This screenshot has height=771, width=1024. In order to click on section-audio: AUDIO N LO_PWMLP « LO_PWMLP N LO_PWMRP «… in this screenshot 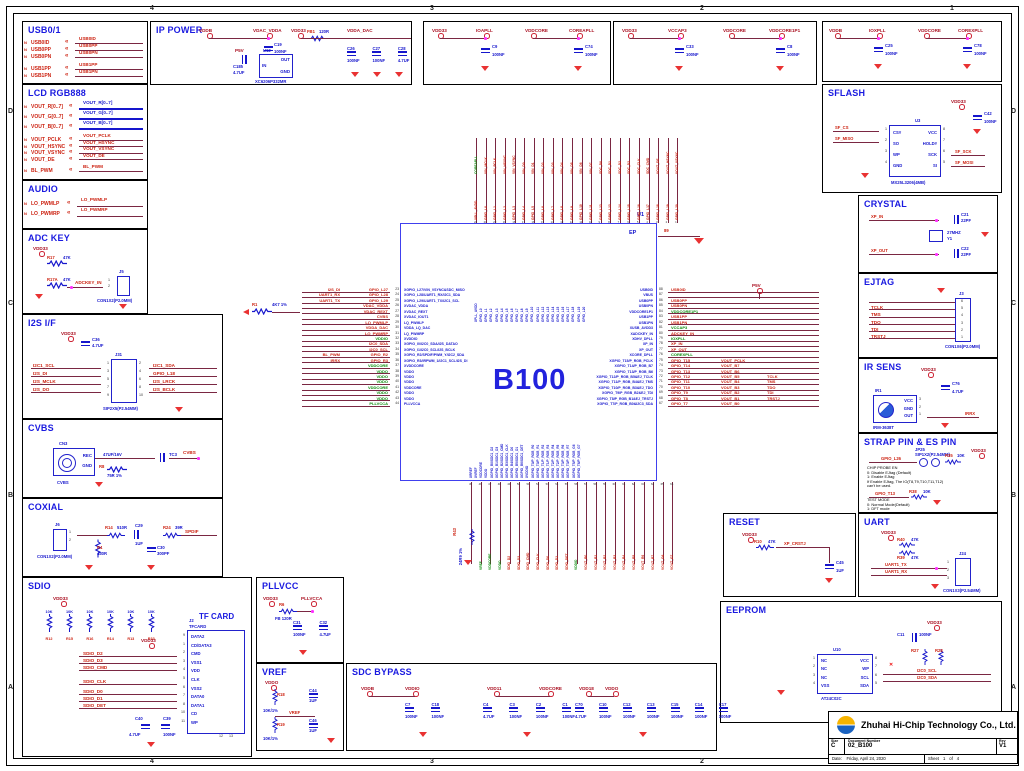, I will do `click(85, 204)`.